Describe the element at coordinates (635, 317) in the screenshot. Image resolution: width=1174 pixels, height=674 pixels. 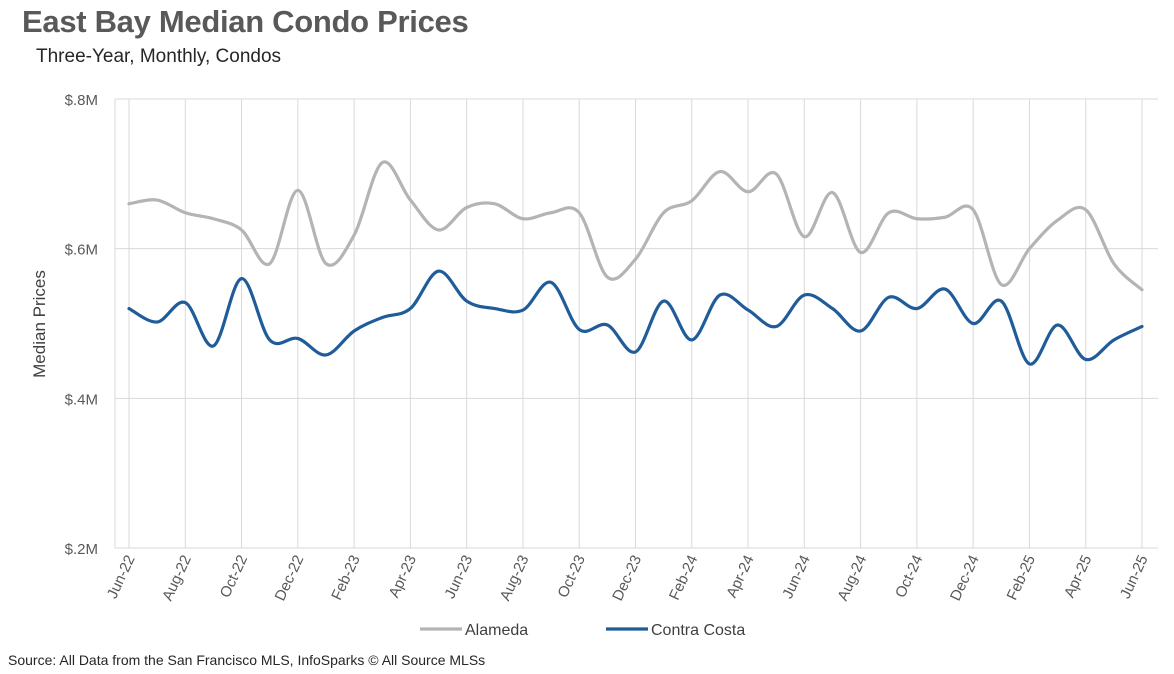
I see `series-line-contra-costa` at that location.